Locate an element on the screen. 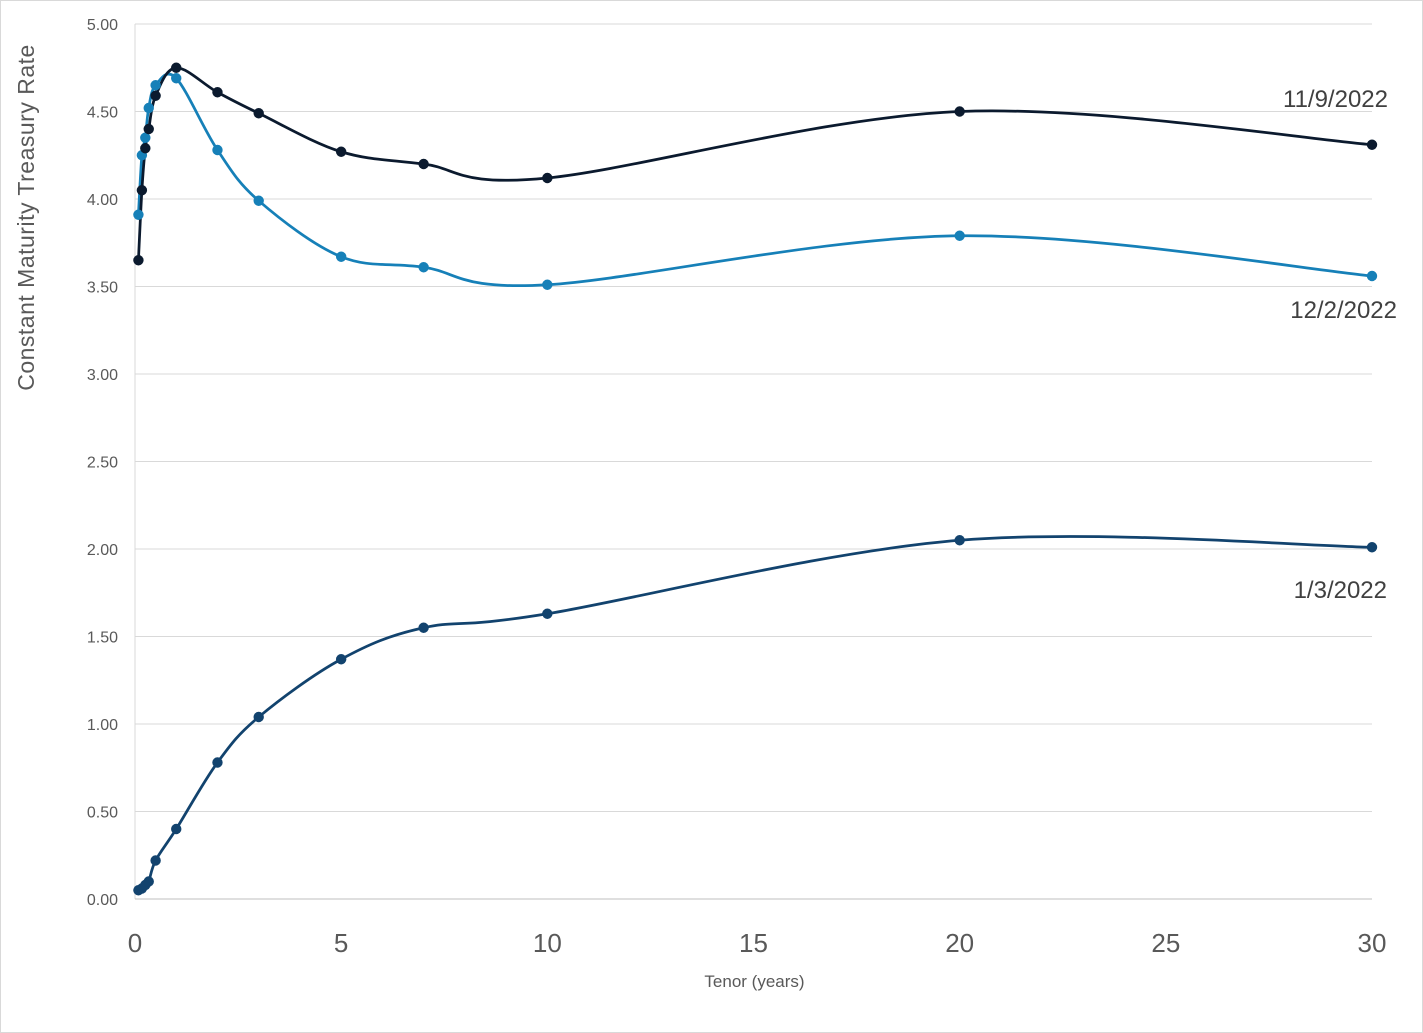 This screenshot has height=1033, width=1423. x-axis-label: Tenor (years) is located at coordinates (754, 981).